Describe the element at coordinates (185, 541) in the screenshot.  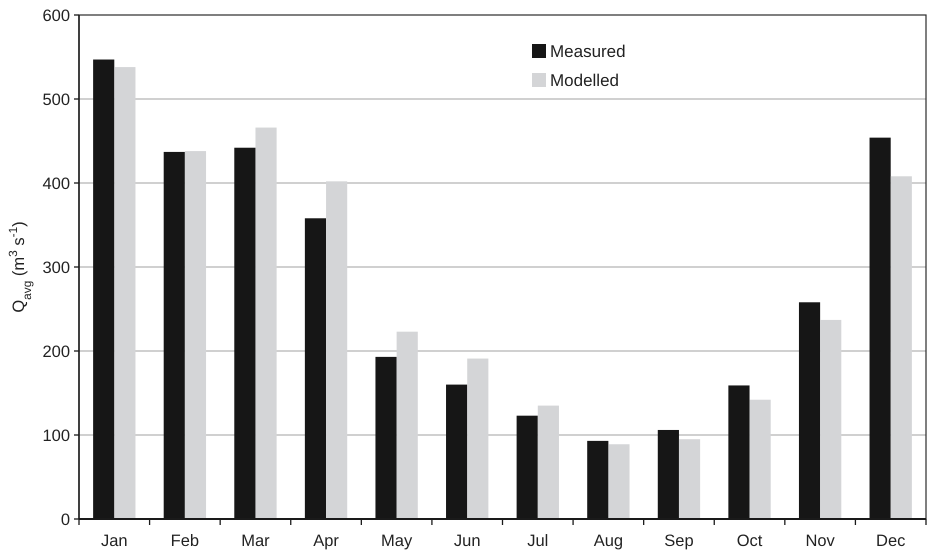
I see `x-tick-label: Feb` at that location.